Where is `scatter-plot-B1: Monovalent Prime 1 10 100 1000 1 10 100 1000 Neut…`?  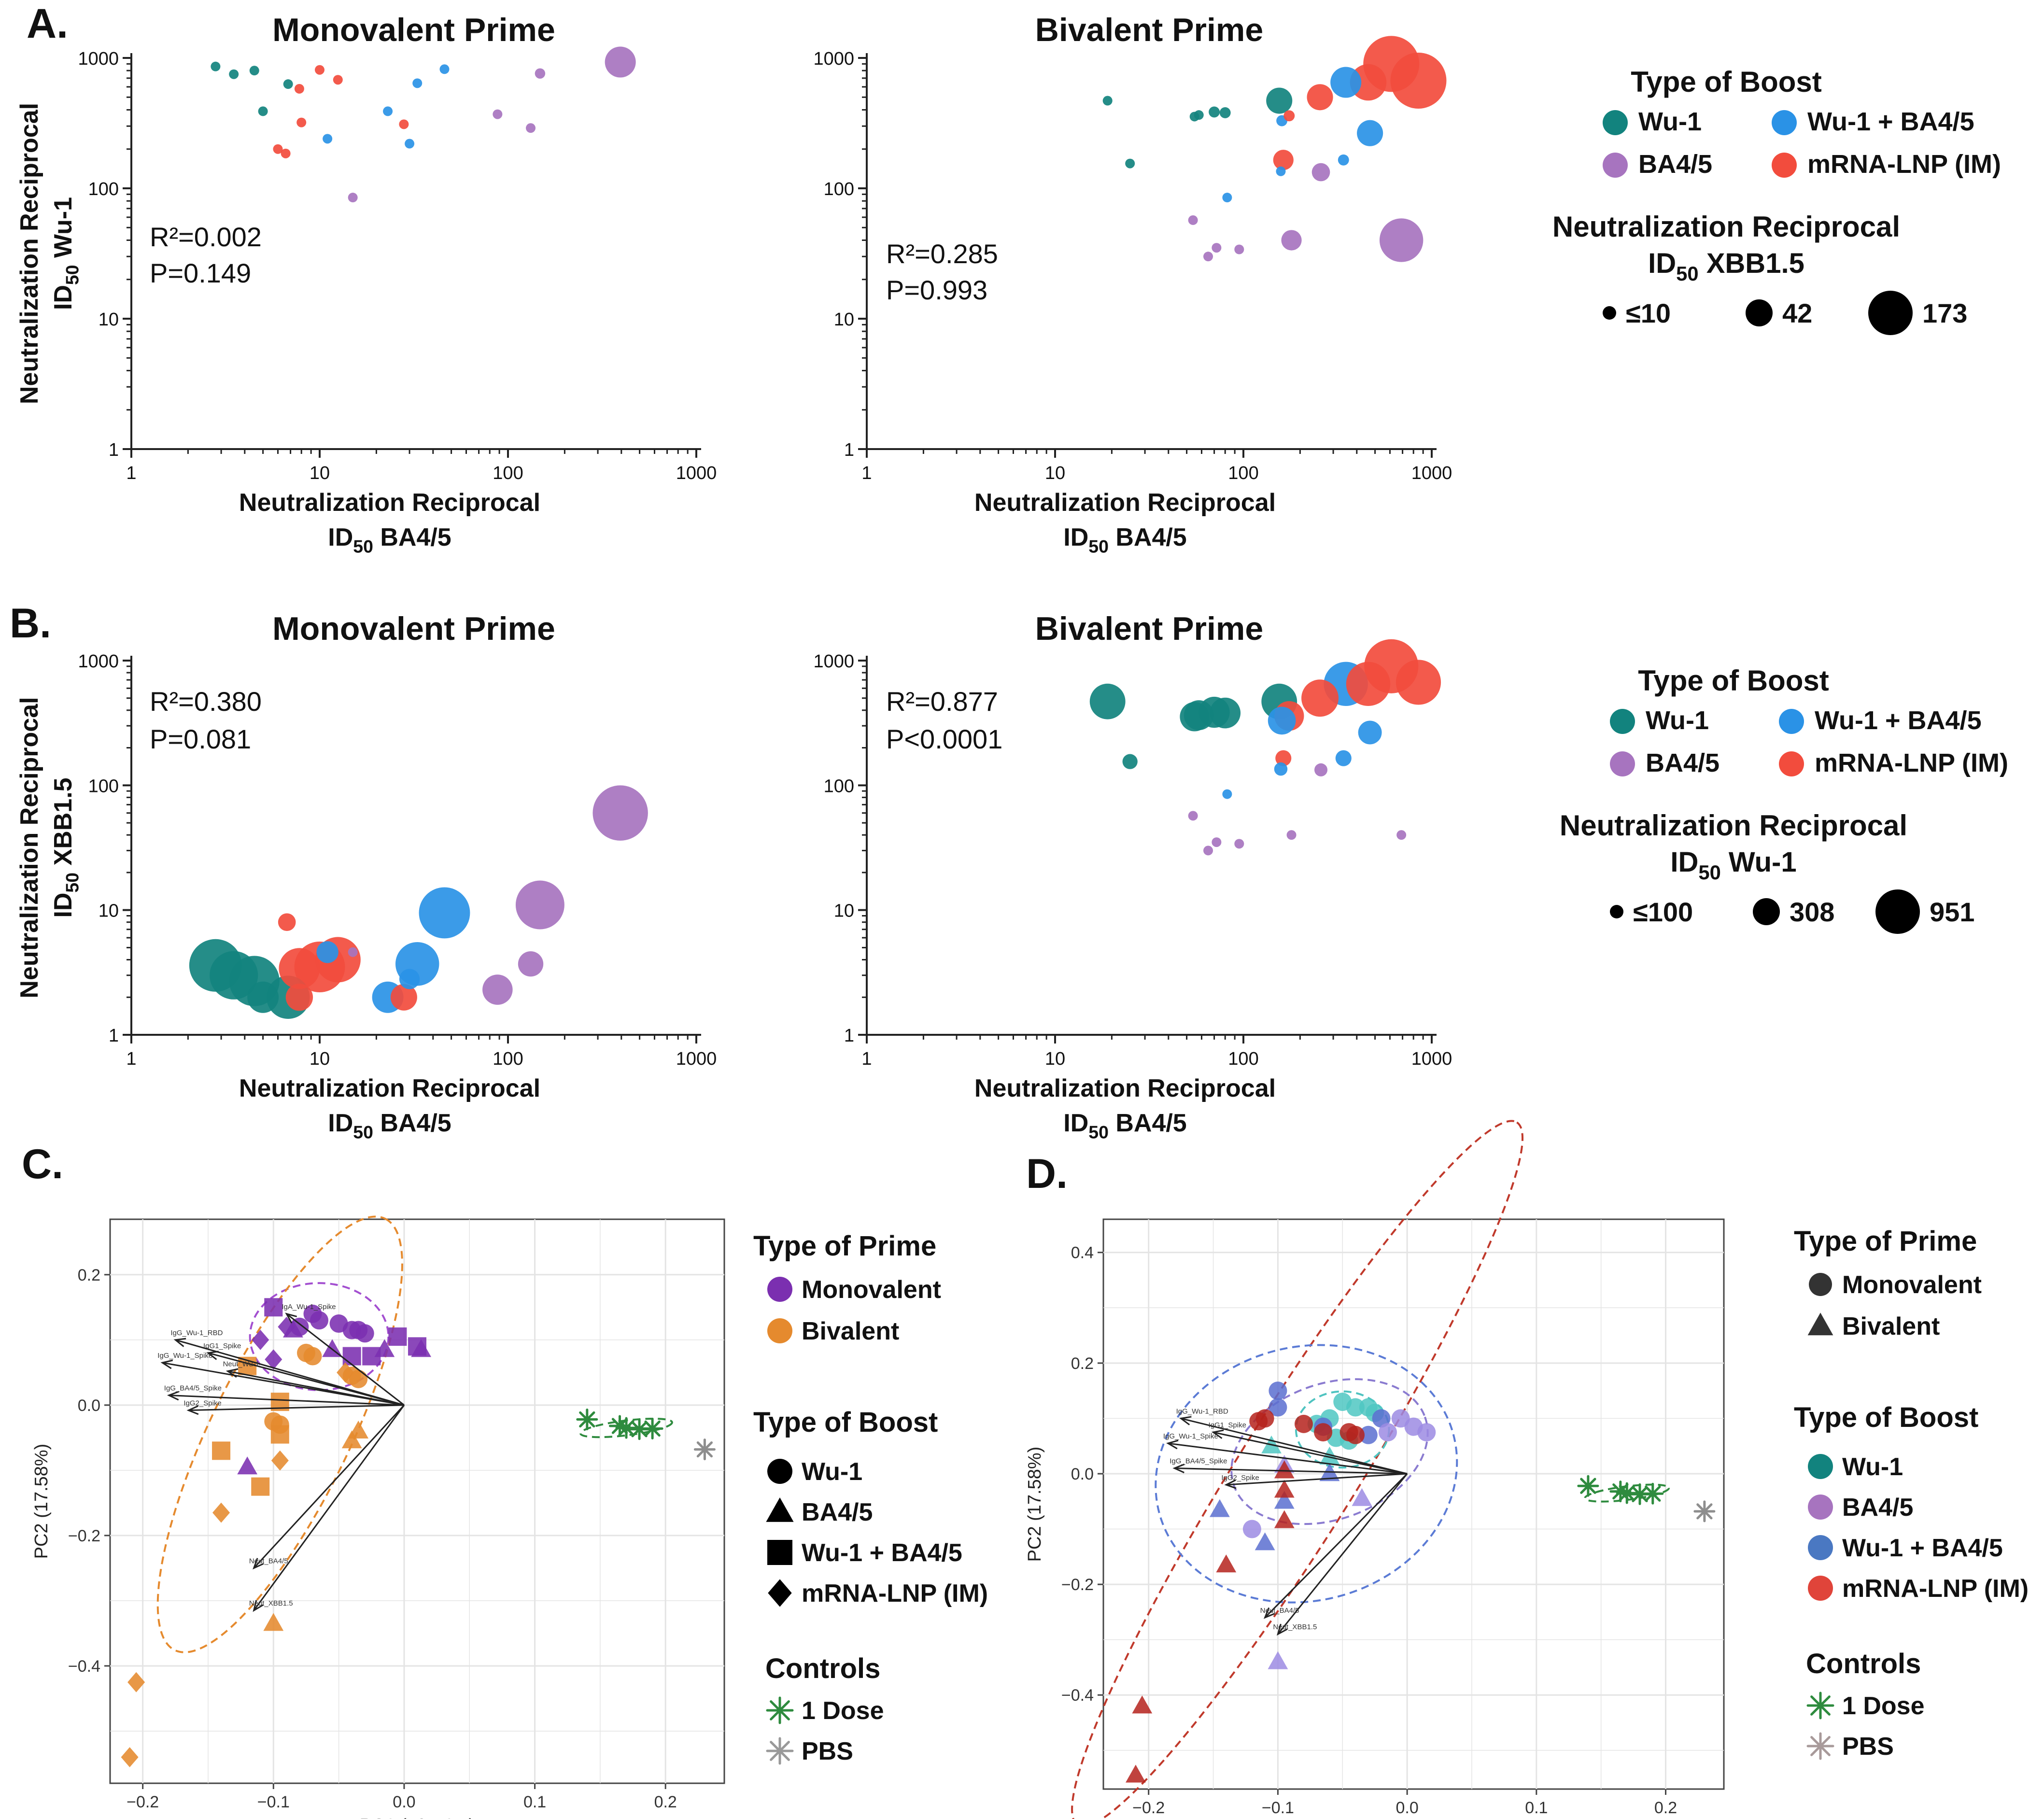
scatter-plot-B1: Monovalent Prime 1 10 100 1000 1 10 100 1000 Neut… is located at coordinates (366, 876).